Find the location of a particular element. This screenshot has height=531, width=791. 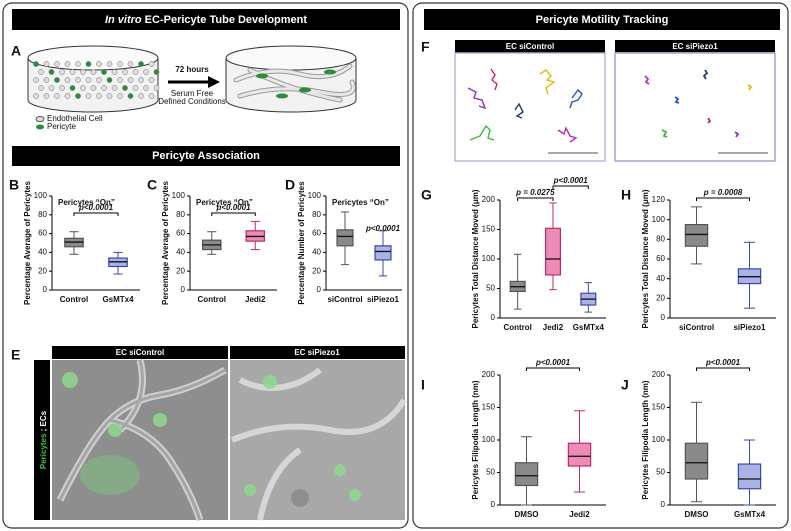

right-header: Pericyte Motility Tracking is located at coordinates (602, 20).